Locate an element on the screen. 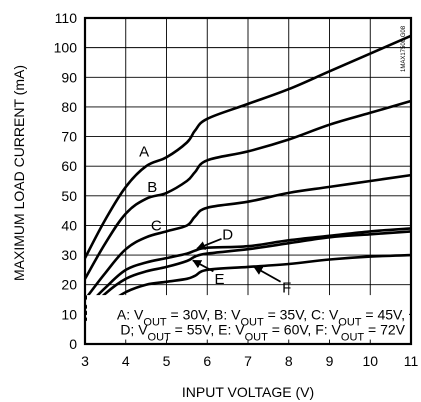 This screenshot has width=421, height=402. y-tick-label: 80 is located at coordinates (69, 107).